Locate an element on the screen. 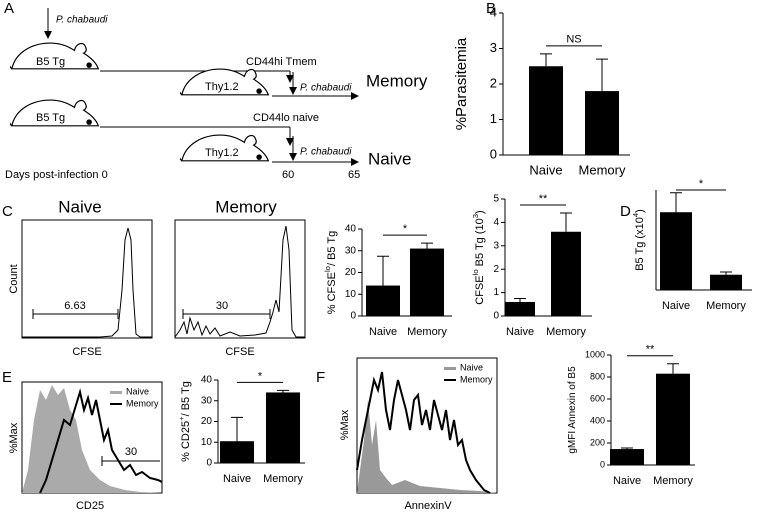 The width and height of the screenshot is (760, 513). y-tick-label: 20 is located at coordinates (351, 272).